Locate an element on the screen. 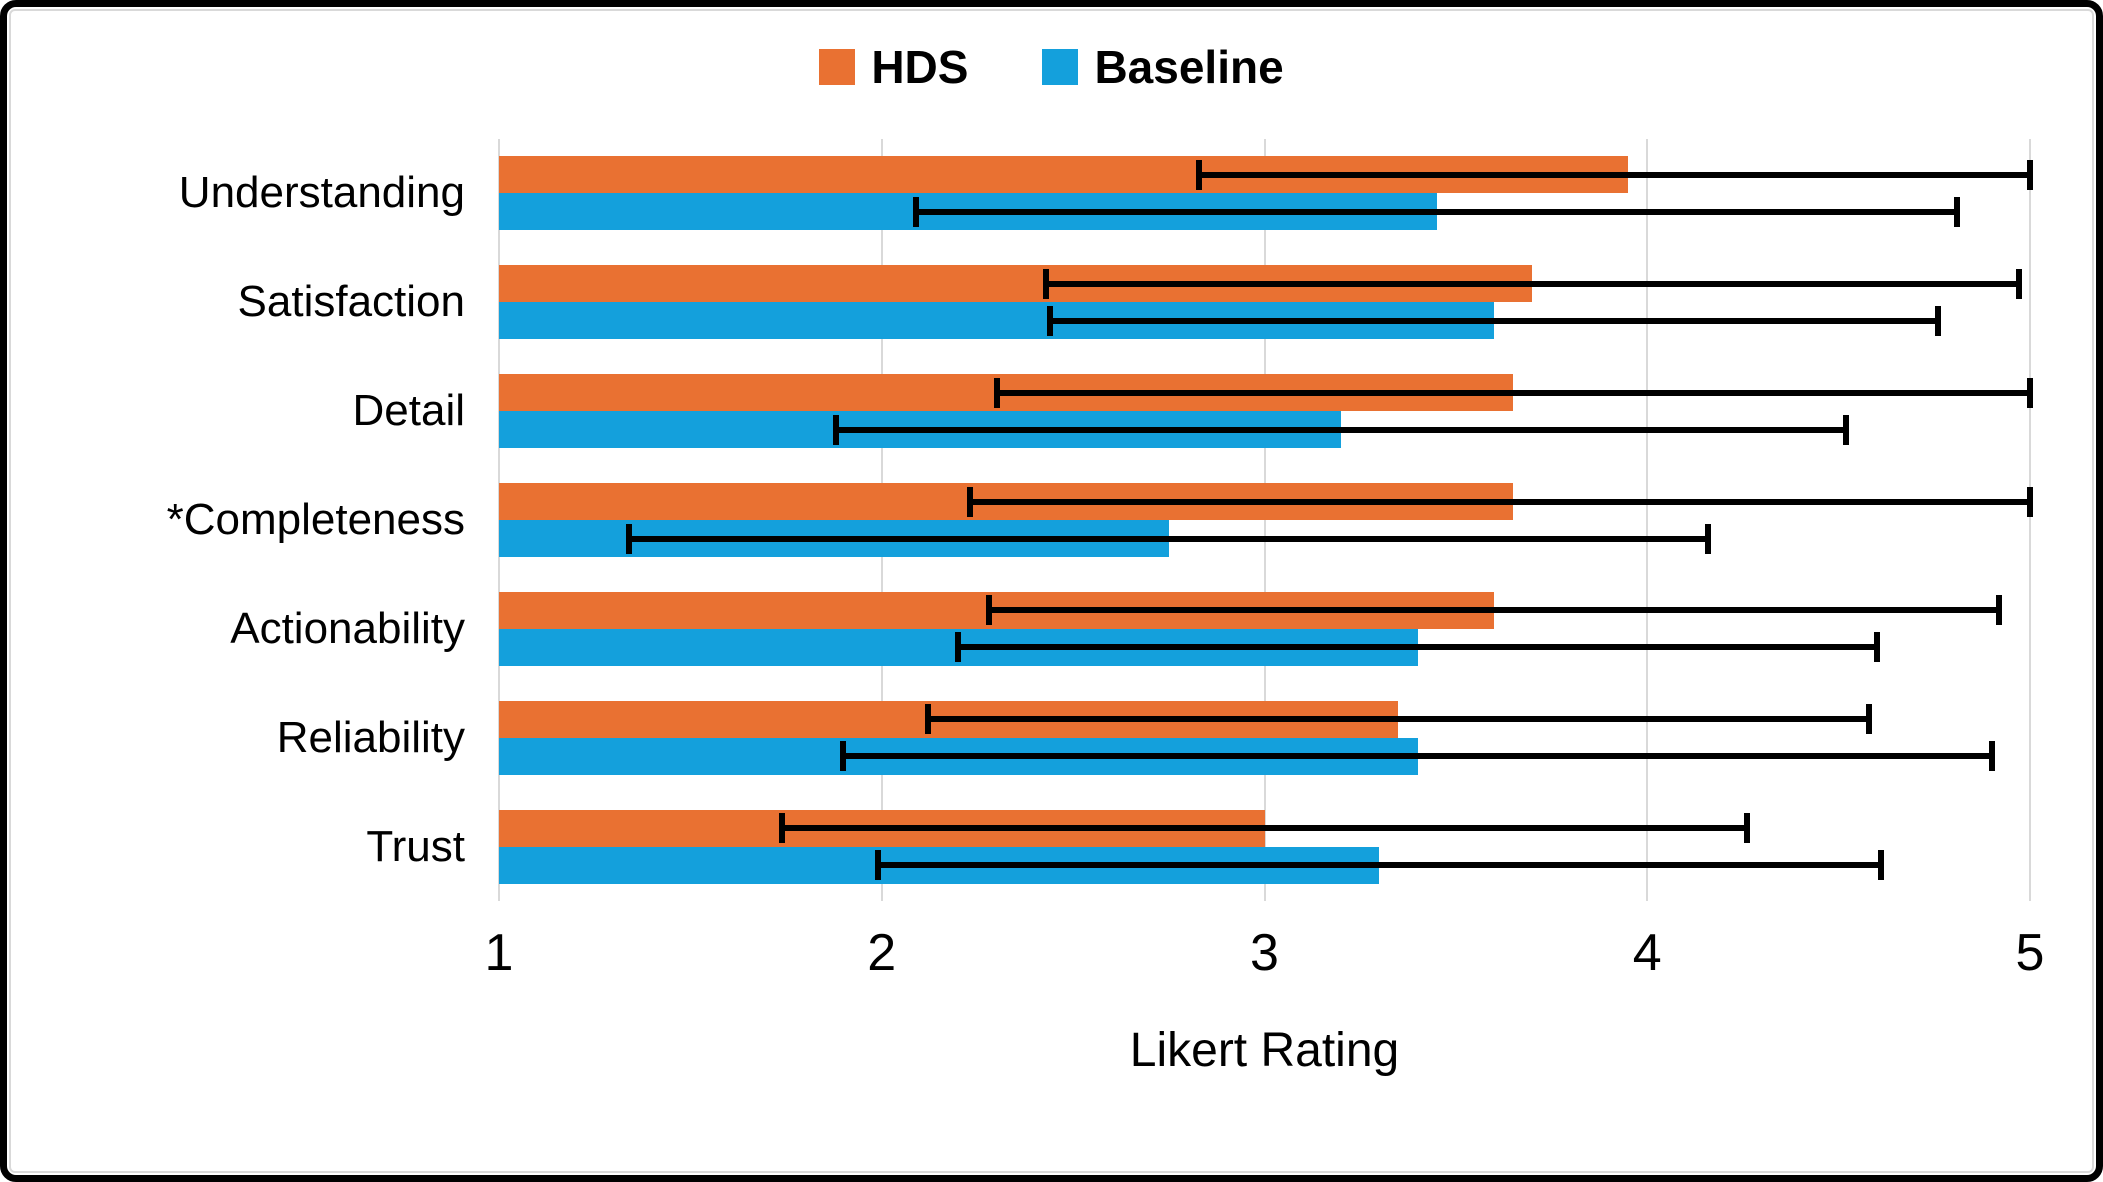 Image resolution: width=2103 pixels, height=1182 pixels. legend-item-baseline: Baseline is located at coordinates (1163, 67).